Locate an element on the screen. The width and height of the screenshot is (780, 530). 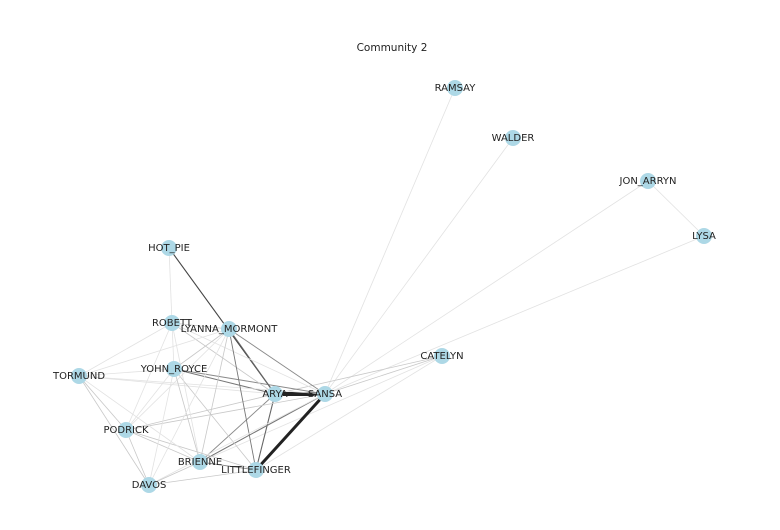
node-label: WALDER is located at coordinates (513, 138).